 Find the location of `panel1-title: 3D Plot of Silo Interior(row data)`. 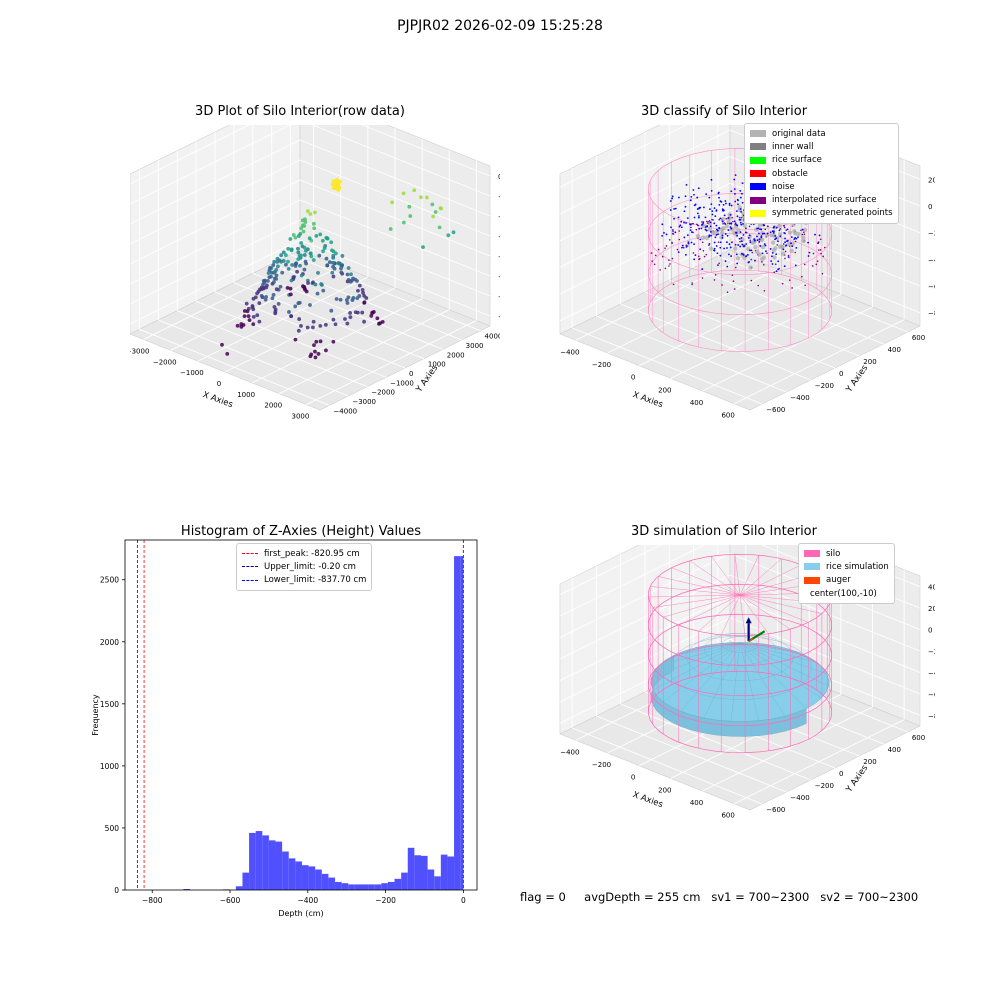

panel1-title: 3D Plot of Silo Interior(row data) is located at coordinates (300, 111).